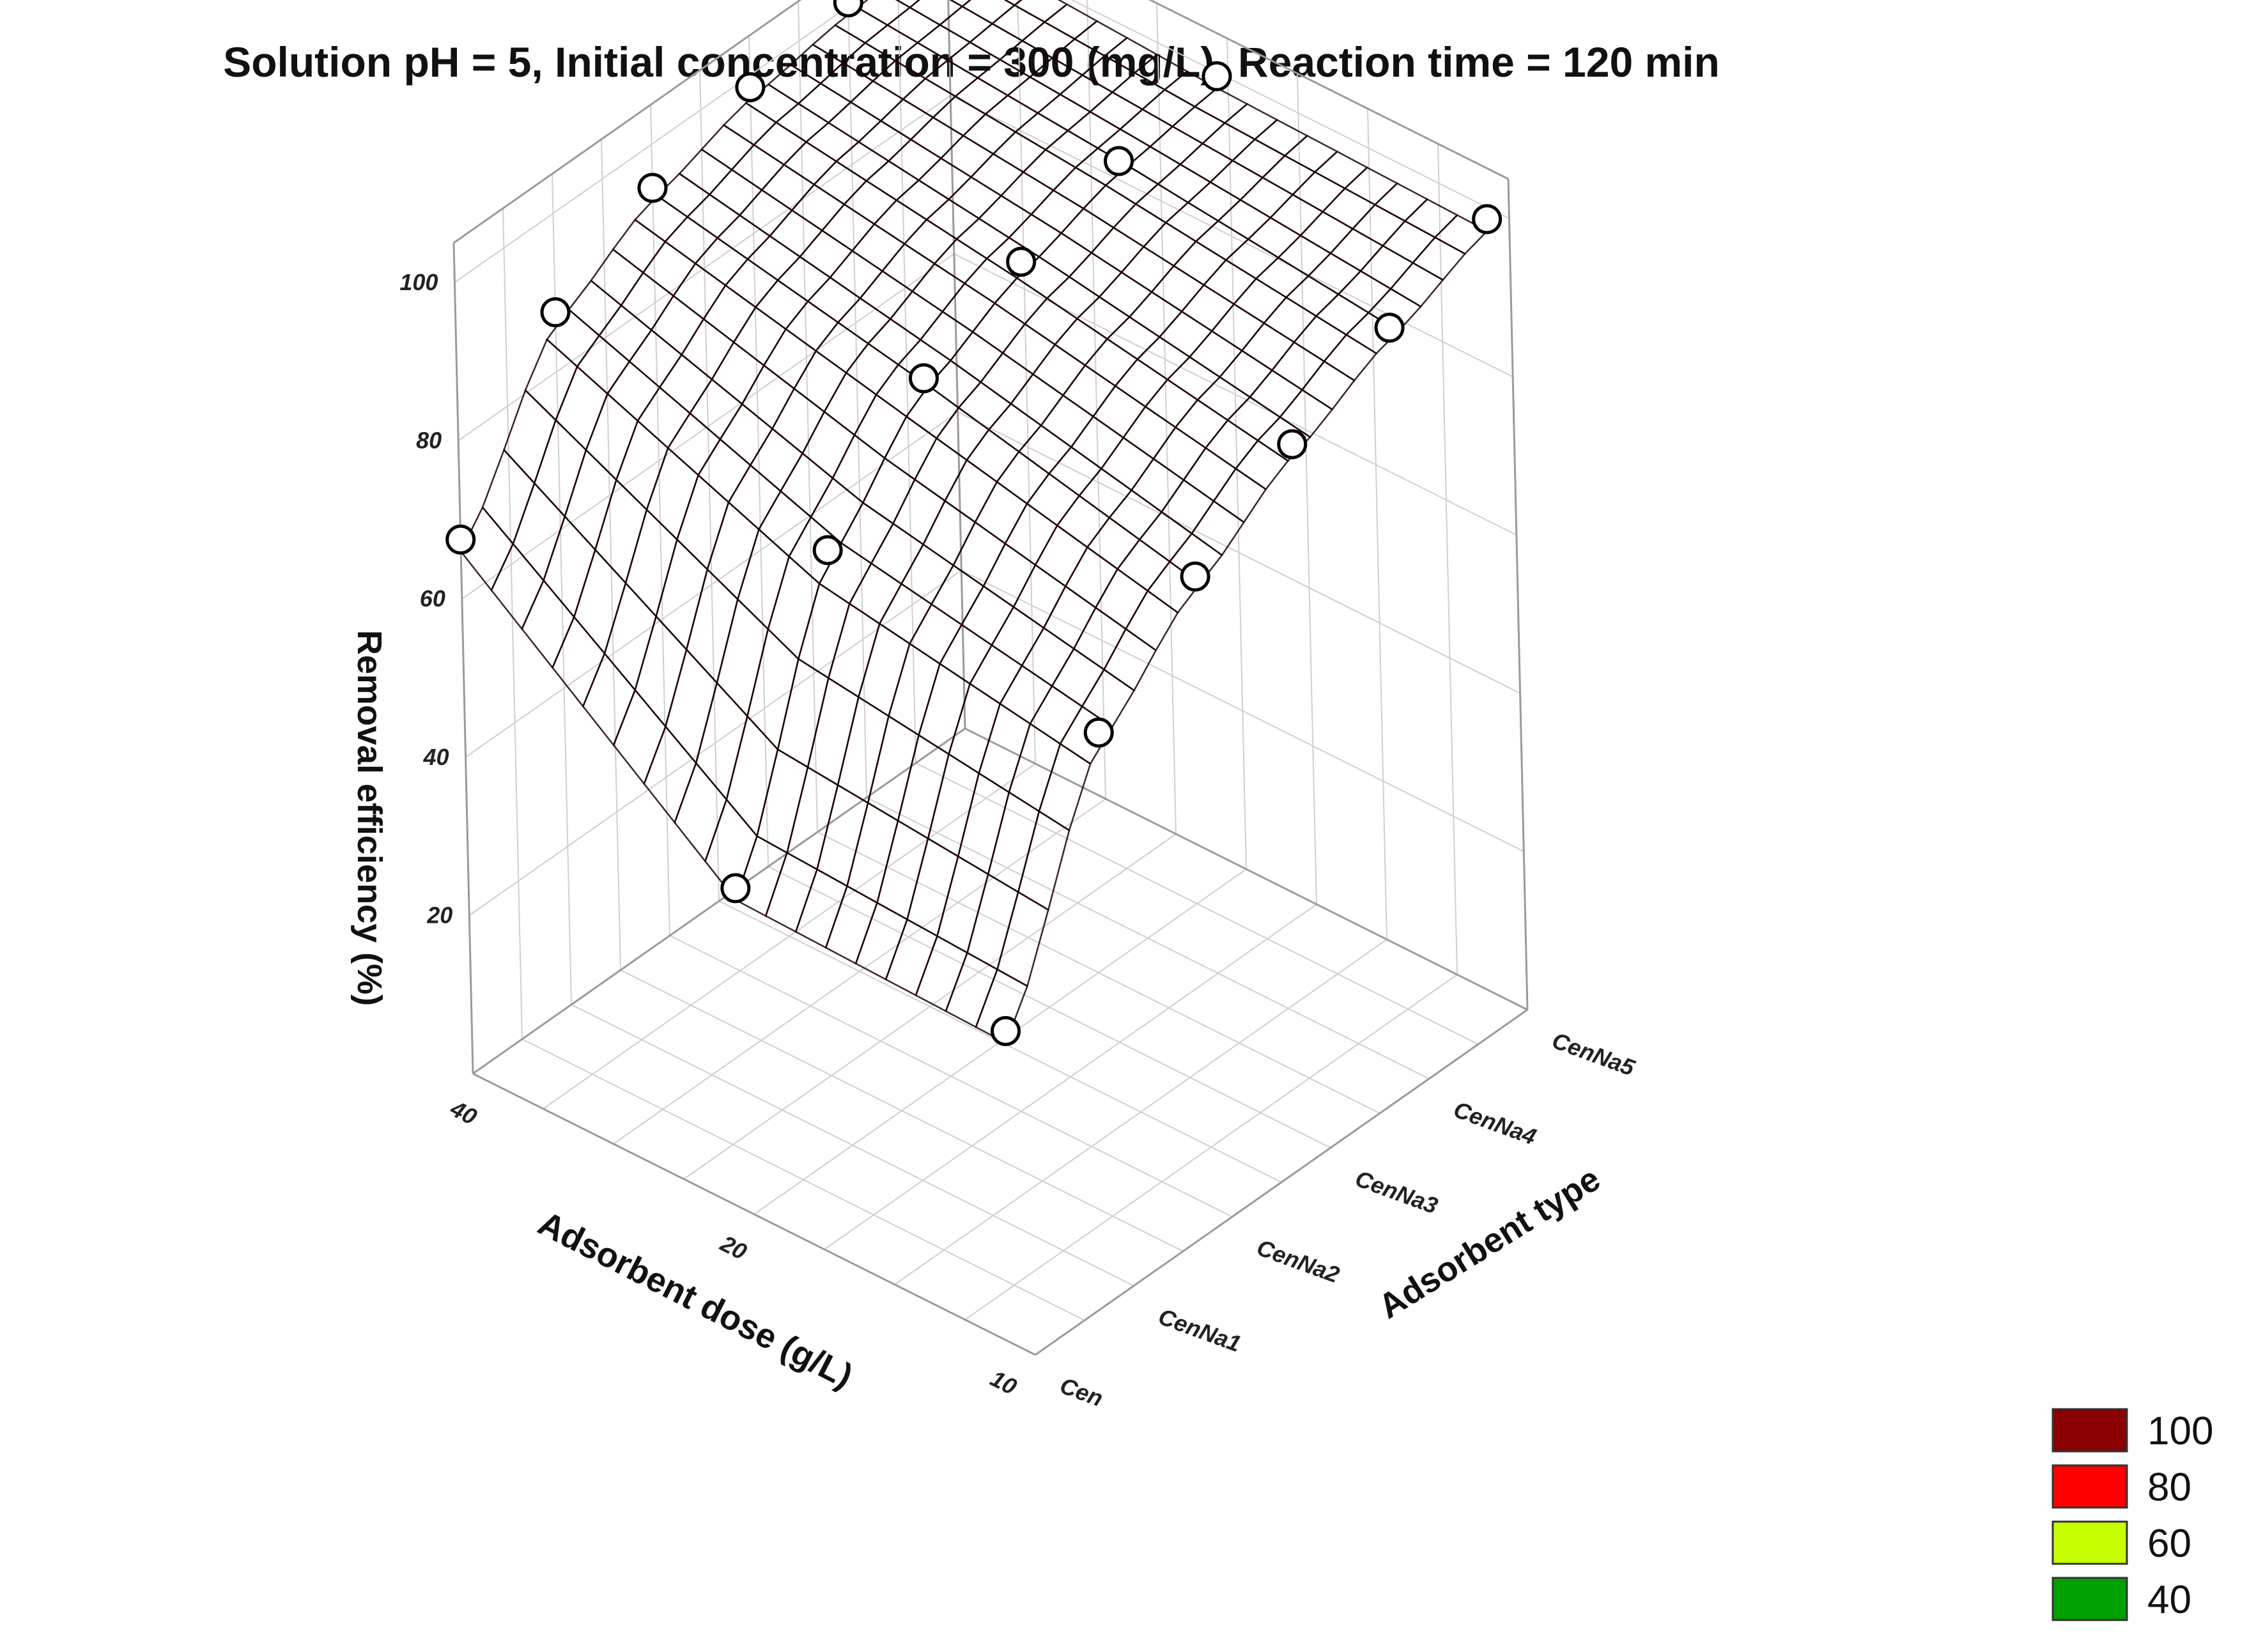 The height and width of the screenshot is (1652, 2256). I want to click on color-legend: 100 80 60 40, so click(2132, 1515).